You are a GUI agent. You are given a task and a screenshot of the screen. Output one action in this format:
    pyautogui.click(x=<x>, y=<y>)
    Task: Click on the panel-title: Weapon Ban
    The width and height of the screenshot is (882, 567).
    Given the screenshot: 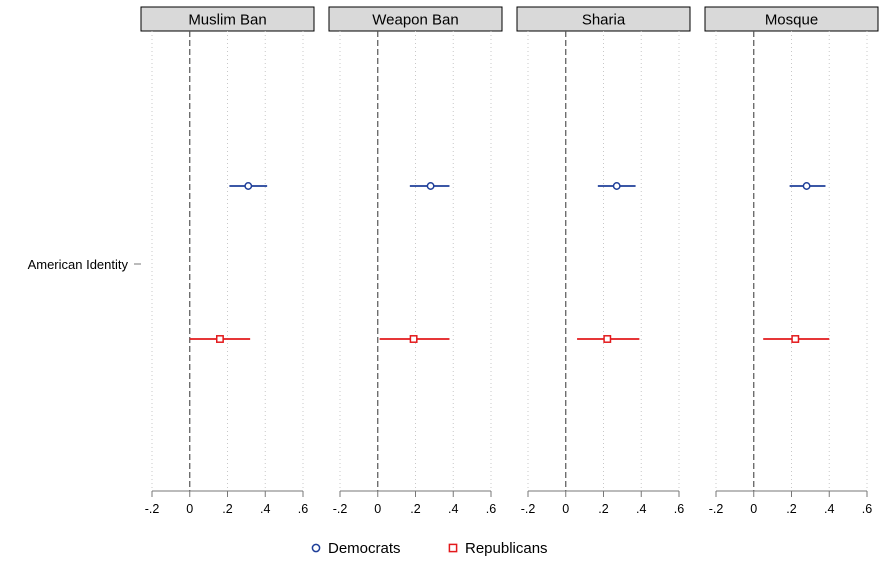 What is the action you would take?
    pyautogui.click(x=415, y=20)
    